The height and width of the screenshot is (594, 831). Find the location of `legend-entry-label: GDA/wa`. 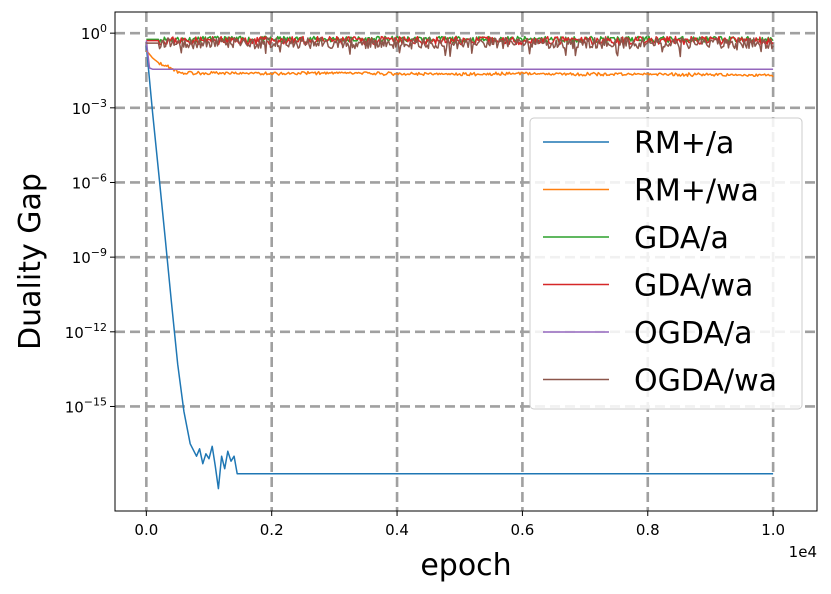

legend-entry-label: GDA/wa is located at coordinates (693, 286).